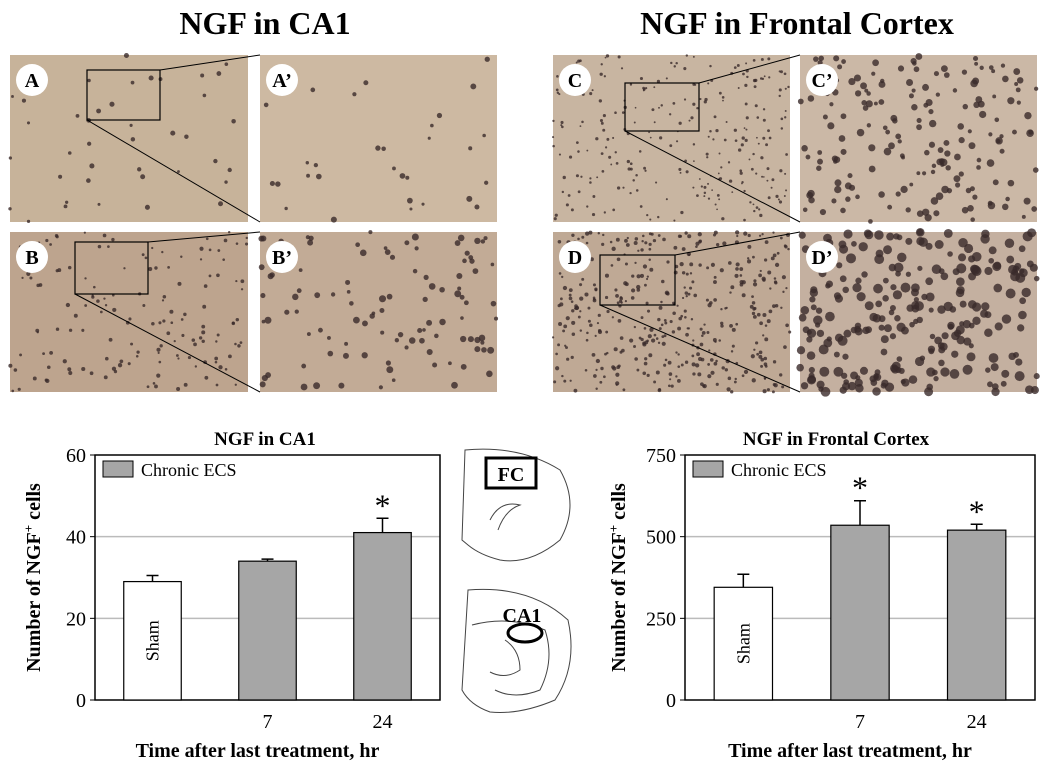  Describe the element at coordinates (700, 348) in the screenshot. I see `zoom-line` at that location.